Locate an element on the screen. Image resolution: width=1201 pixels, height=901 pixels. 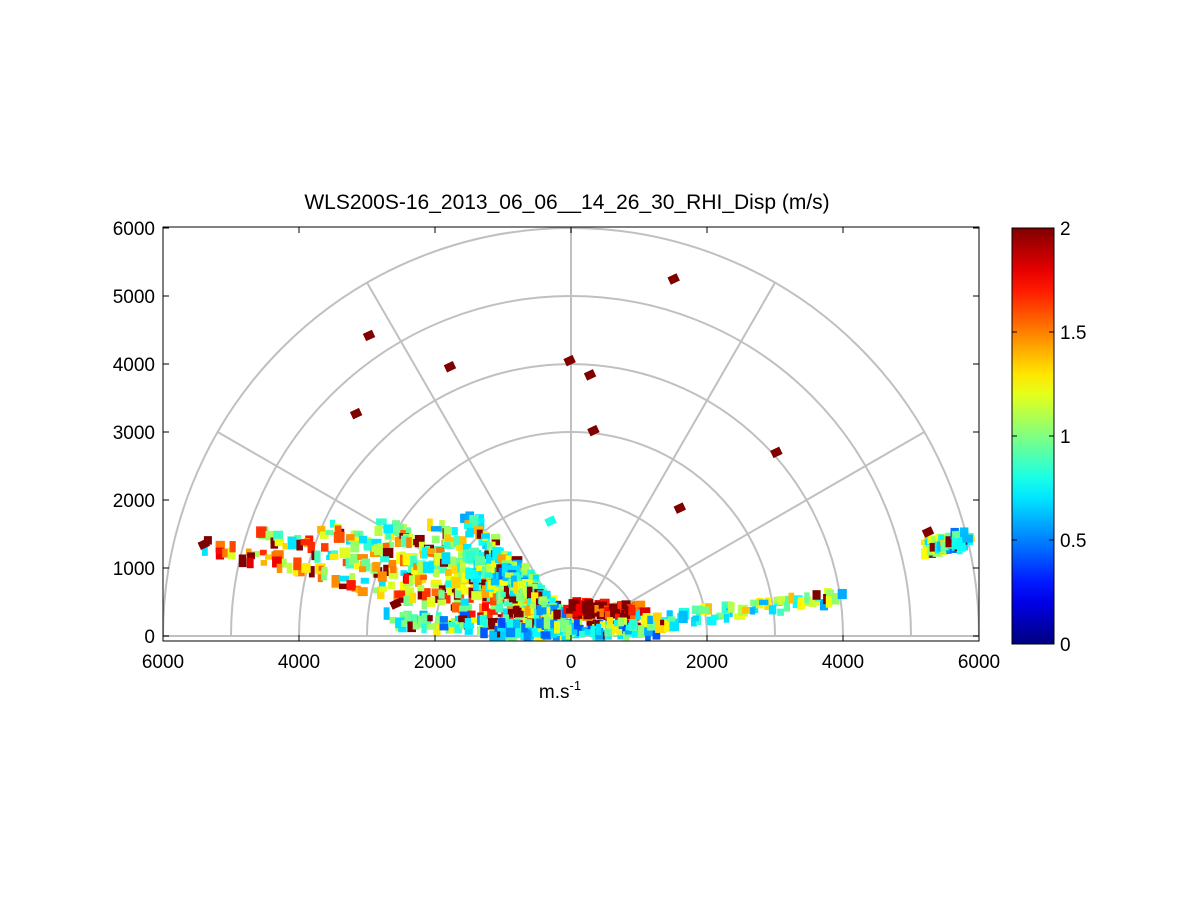
y-tick-label: 2000 is located at coordinates (134, 501).